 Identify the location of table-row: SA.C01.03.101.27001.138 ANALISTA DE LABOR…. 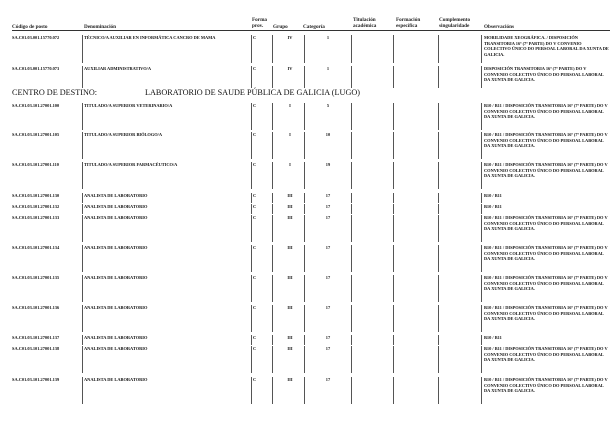
(307, 359).